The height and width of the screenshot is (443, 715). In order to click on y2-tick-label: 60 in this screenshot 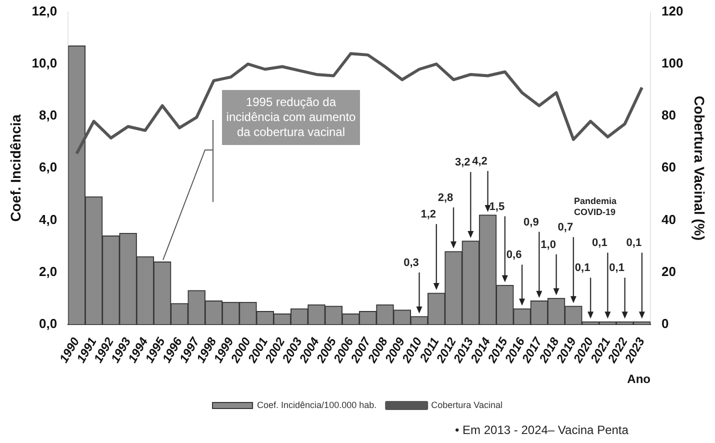, I will do `click(669, 167)`.